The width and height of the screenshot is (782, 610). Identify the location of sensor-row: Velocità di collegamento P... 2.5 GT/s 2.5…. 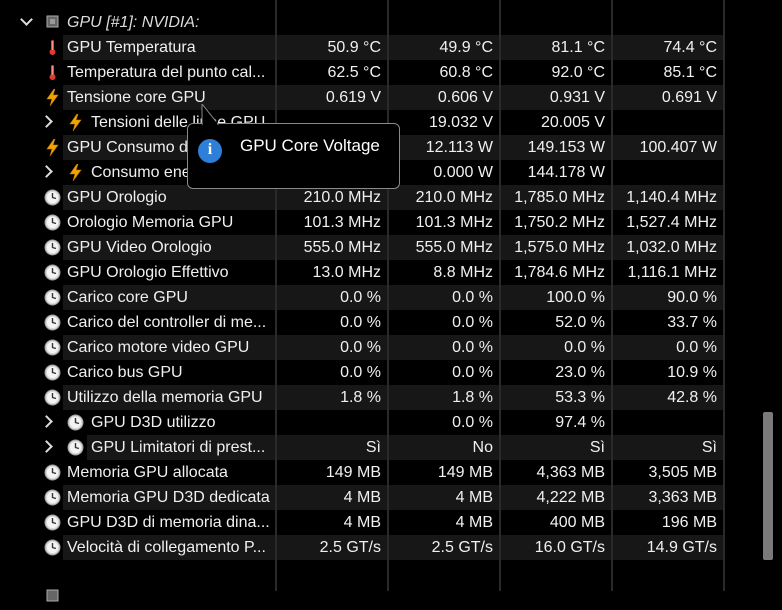
(361, 547).